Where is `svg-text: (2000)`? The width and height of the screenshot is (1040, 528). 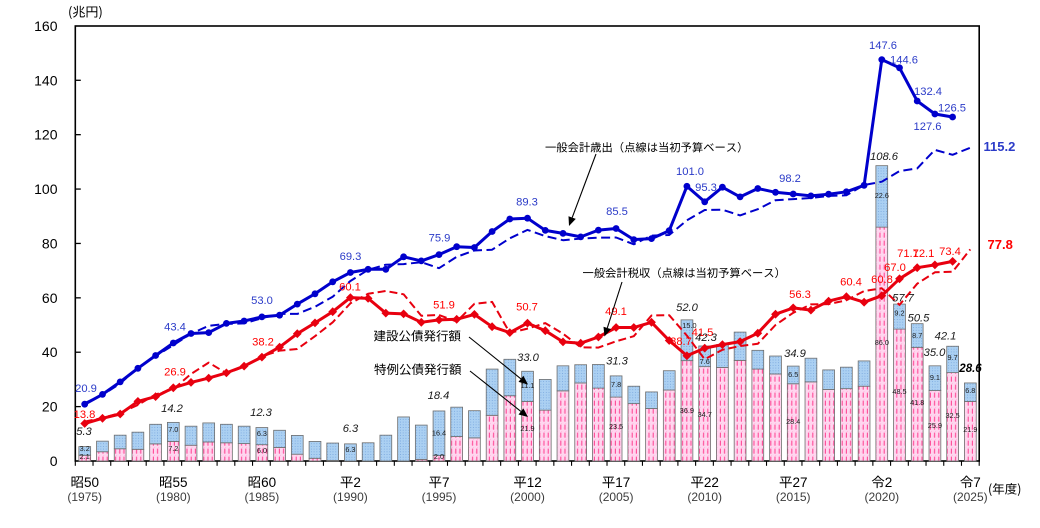 svg-text: (2000) is located at coordinates (527, 497).